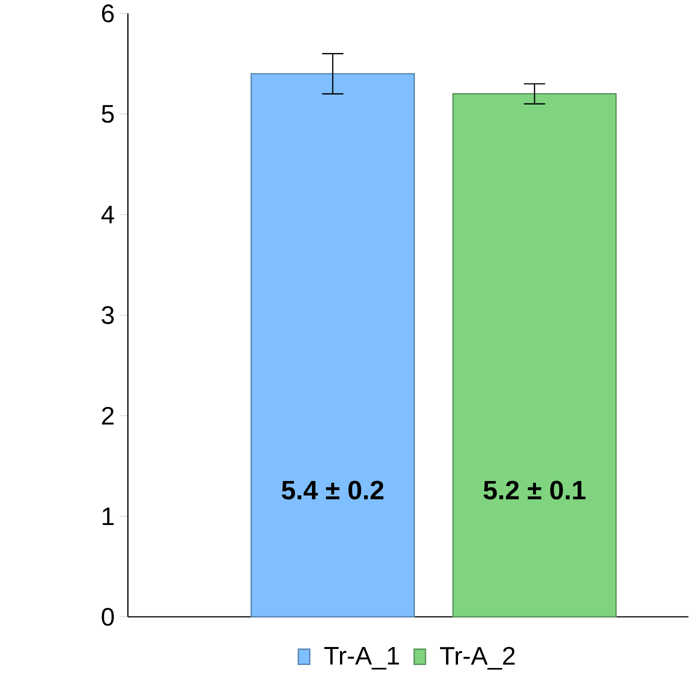  I want to click on y-tick-label: 2, so click(108, 415).